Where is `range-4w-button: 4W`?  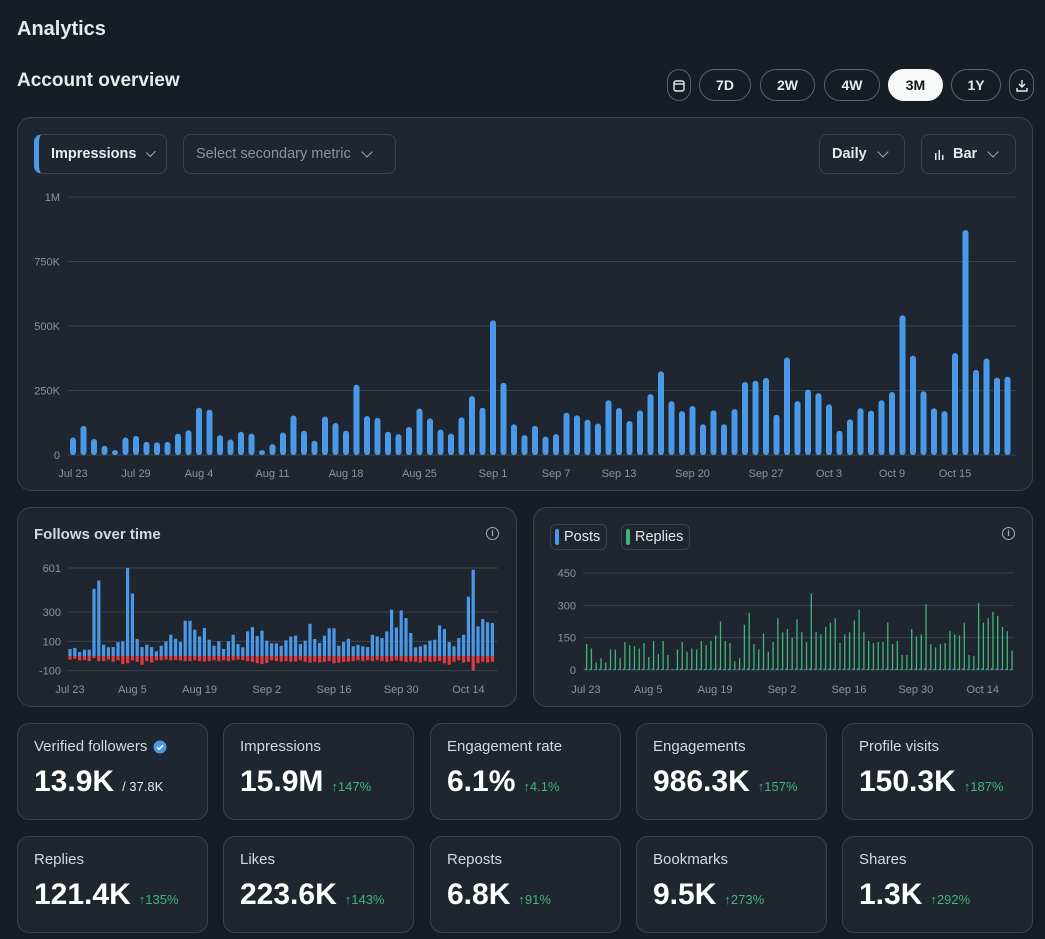 range-4w-button: 4W is located at coordinates (852, 85).